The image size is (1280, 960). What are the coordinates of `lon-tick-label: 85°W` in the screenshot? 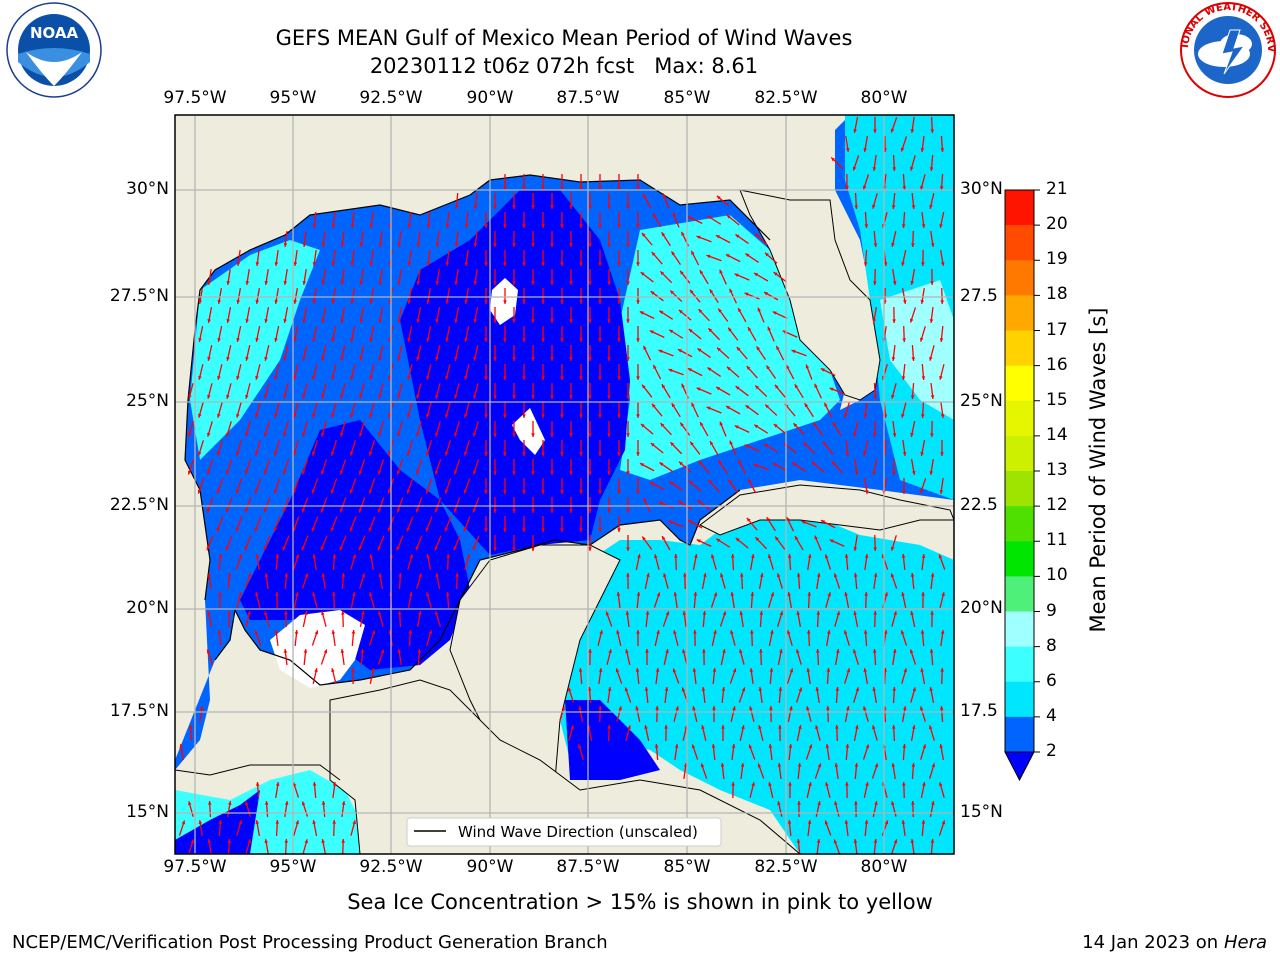 It's located at (687, 98).